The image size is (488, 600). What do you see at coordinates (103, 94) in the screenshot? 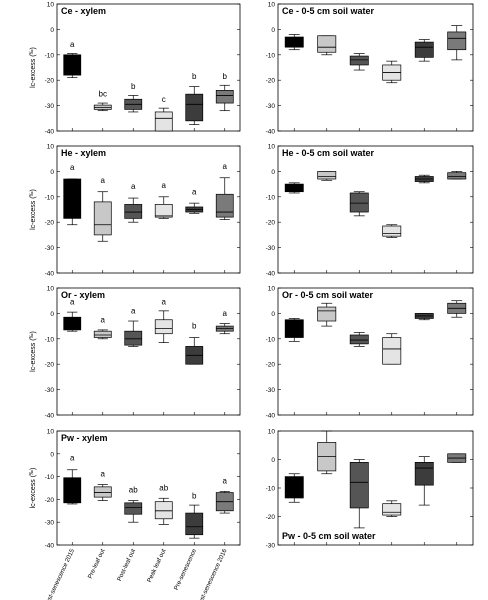
I see `significance-letter: bc` at bounding box center [103, 94].